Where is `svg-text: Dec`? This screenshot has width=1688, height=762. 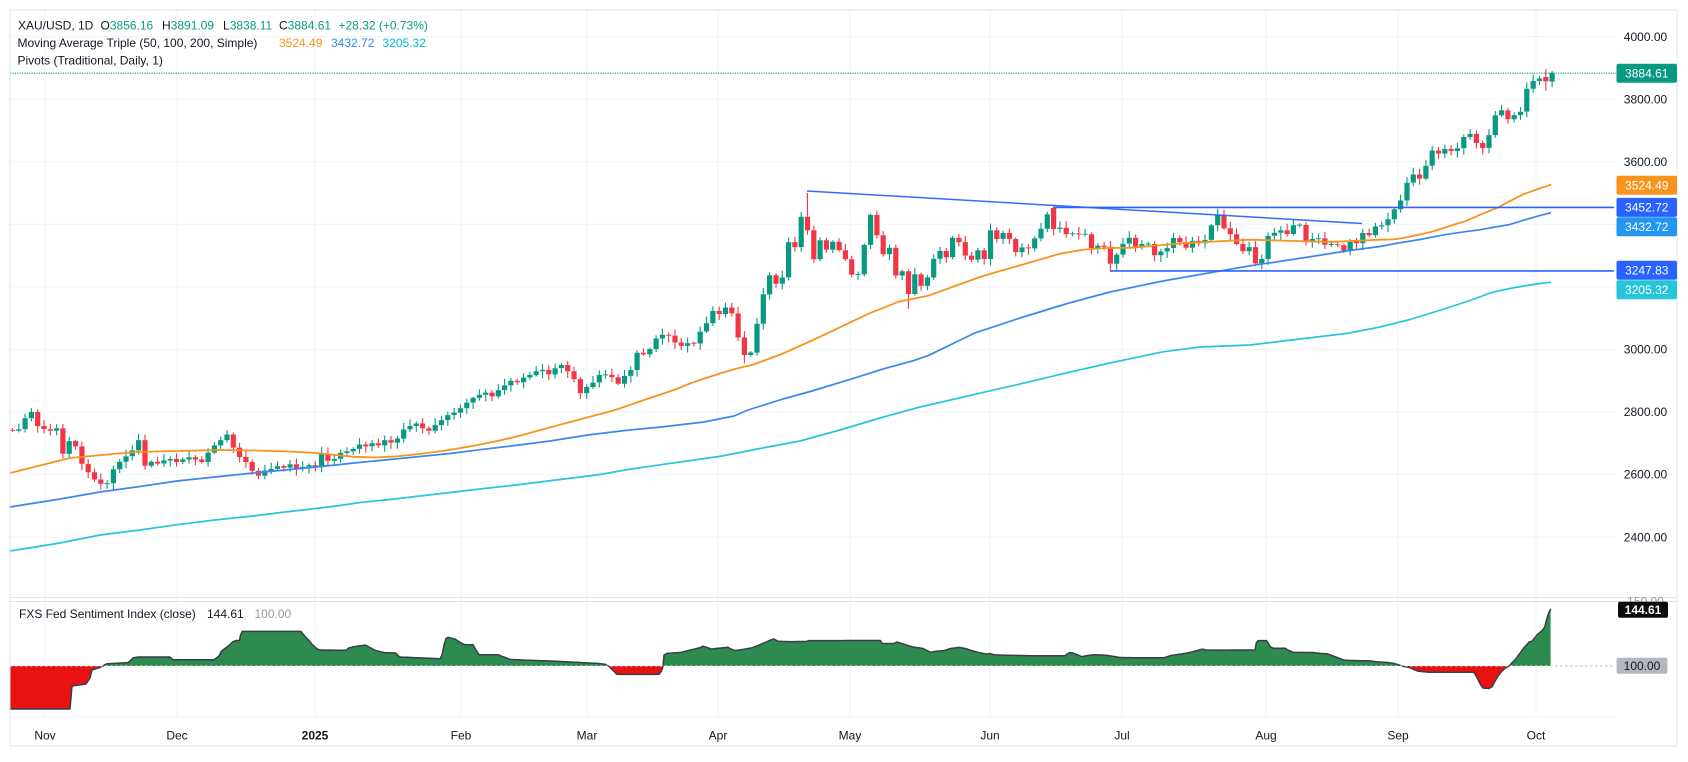
svg-text: Dec is located at coordinates (176, 736).